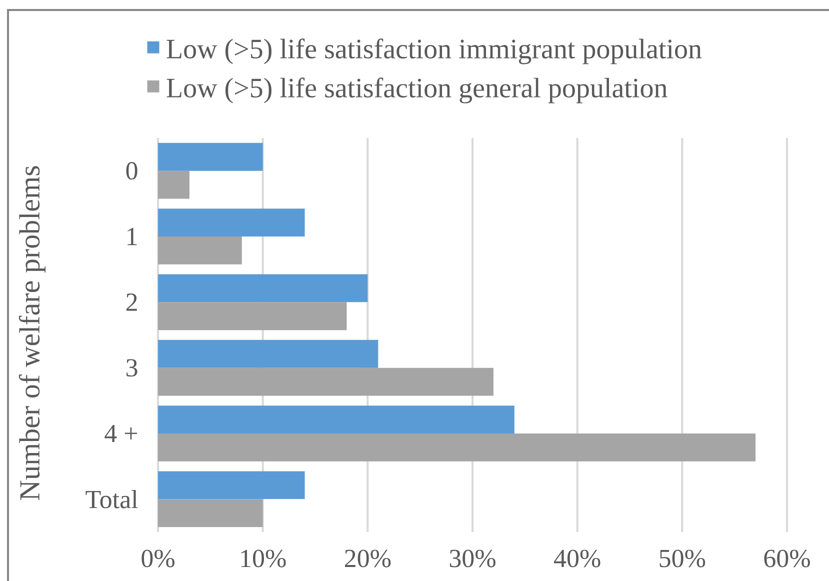 Image resolution: width=829 pixels, height=581 pixels. Describe the element at coordinates (787, 559) in the screenshot. I see `x-tick-label: 60%` at that location.